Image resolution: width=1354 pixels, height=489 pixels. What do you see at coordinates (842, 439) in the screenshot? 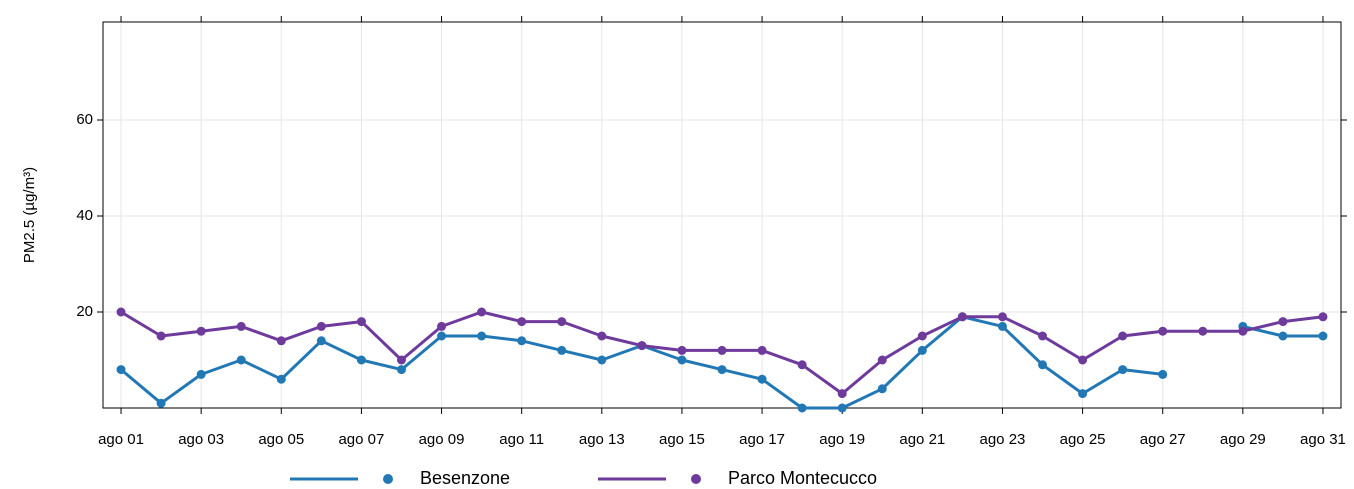
I see `x-tick-label: ago 19` at bounding box center [842, 439].